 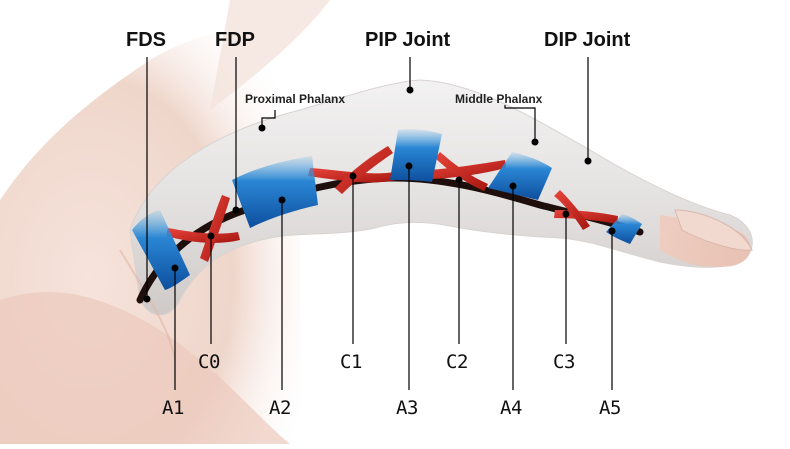 I want to click on a1-label: A1, so click(x=173, y=408).